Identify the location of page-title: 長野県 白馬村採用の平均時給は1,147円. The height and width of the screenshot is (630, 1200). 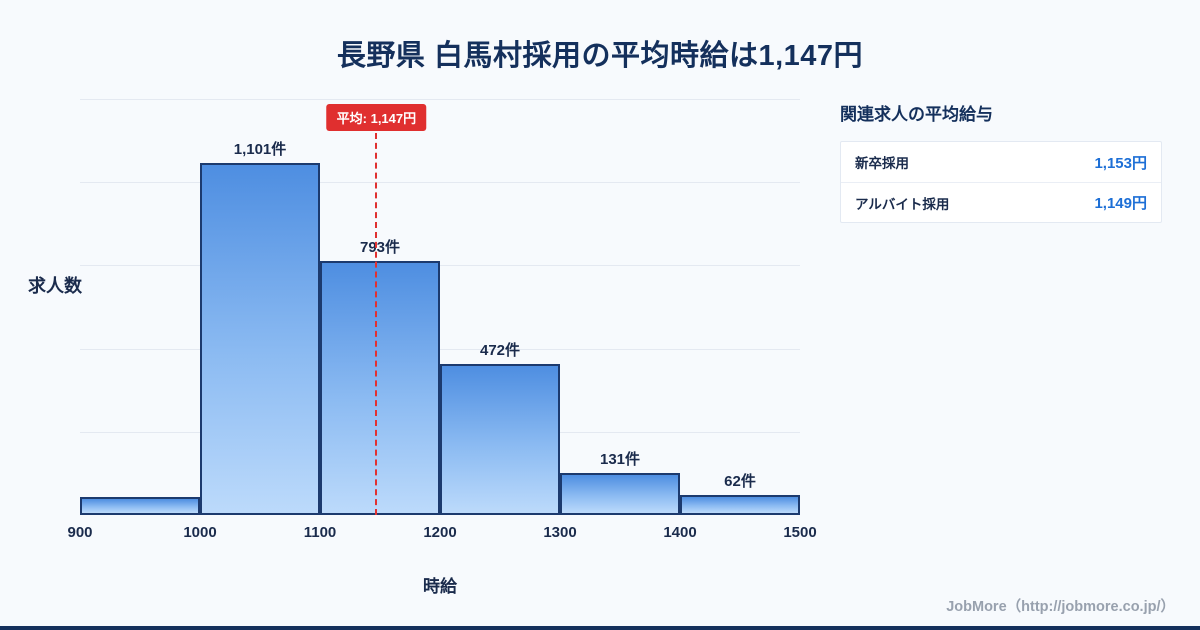
(600, 56).